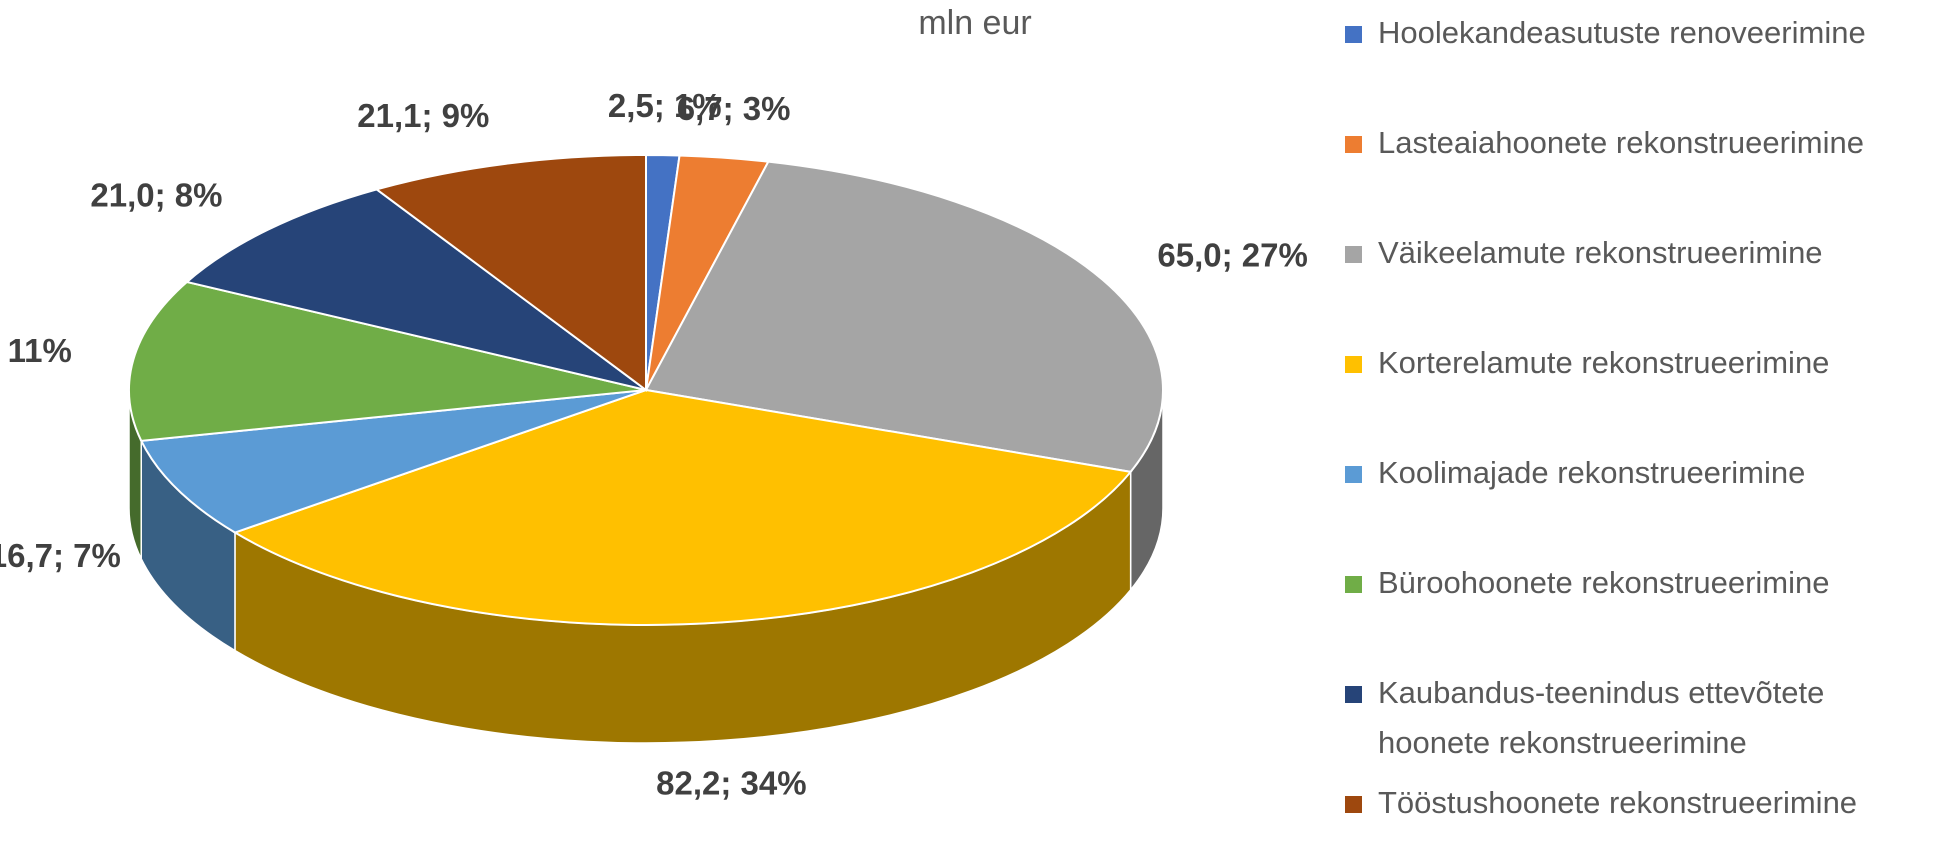 The height and width of the screenshot is (865, 1940). Describe the element at coordinates (1592, 472) in the screenshot. I see `legend-label: Koolimajade rekonstrueerimine` at that location.